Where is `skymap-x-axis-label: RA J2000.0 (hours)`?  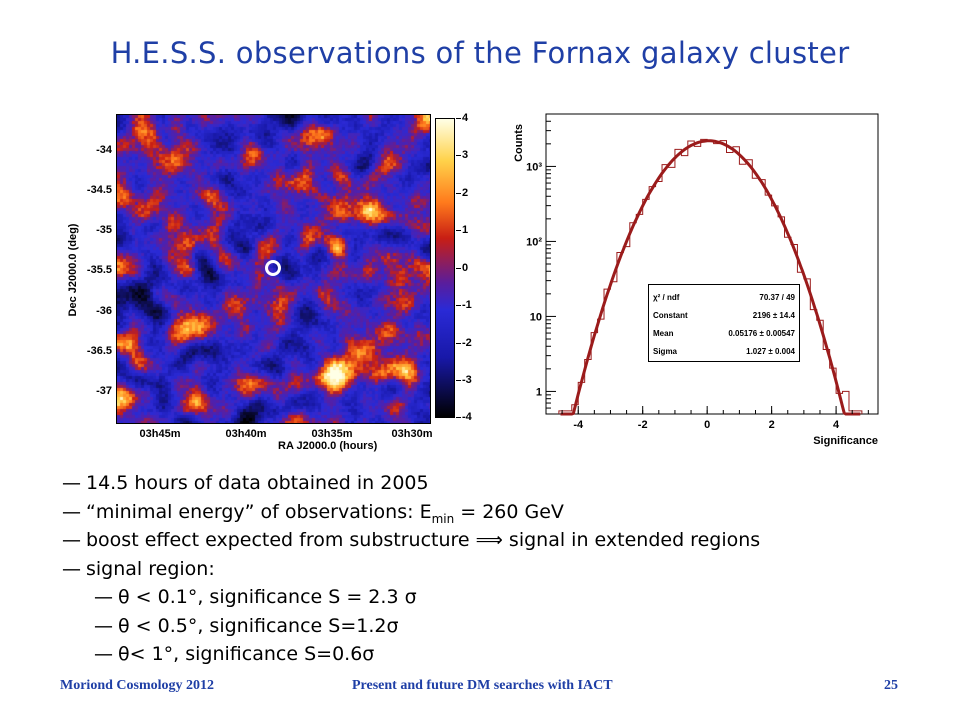 skymap-x-axis-label: RA J2000.0 (hours) is located at coordinates (328, 446).